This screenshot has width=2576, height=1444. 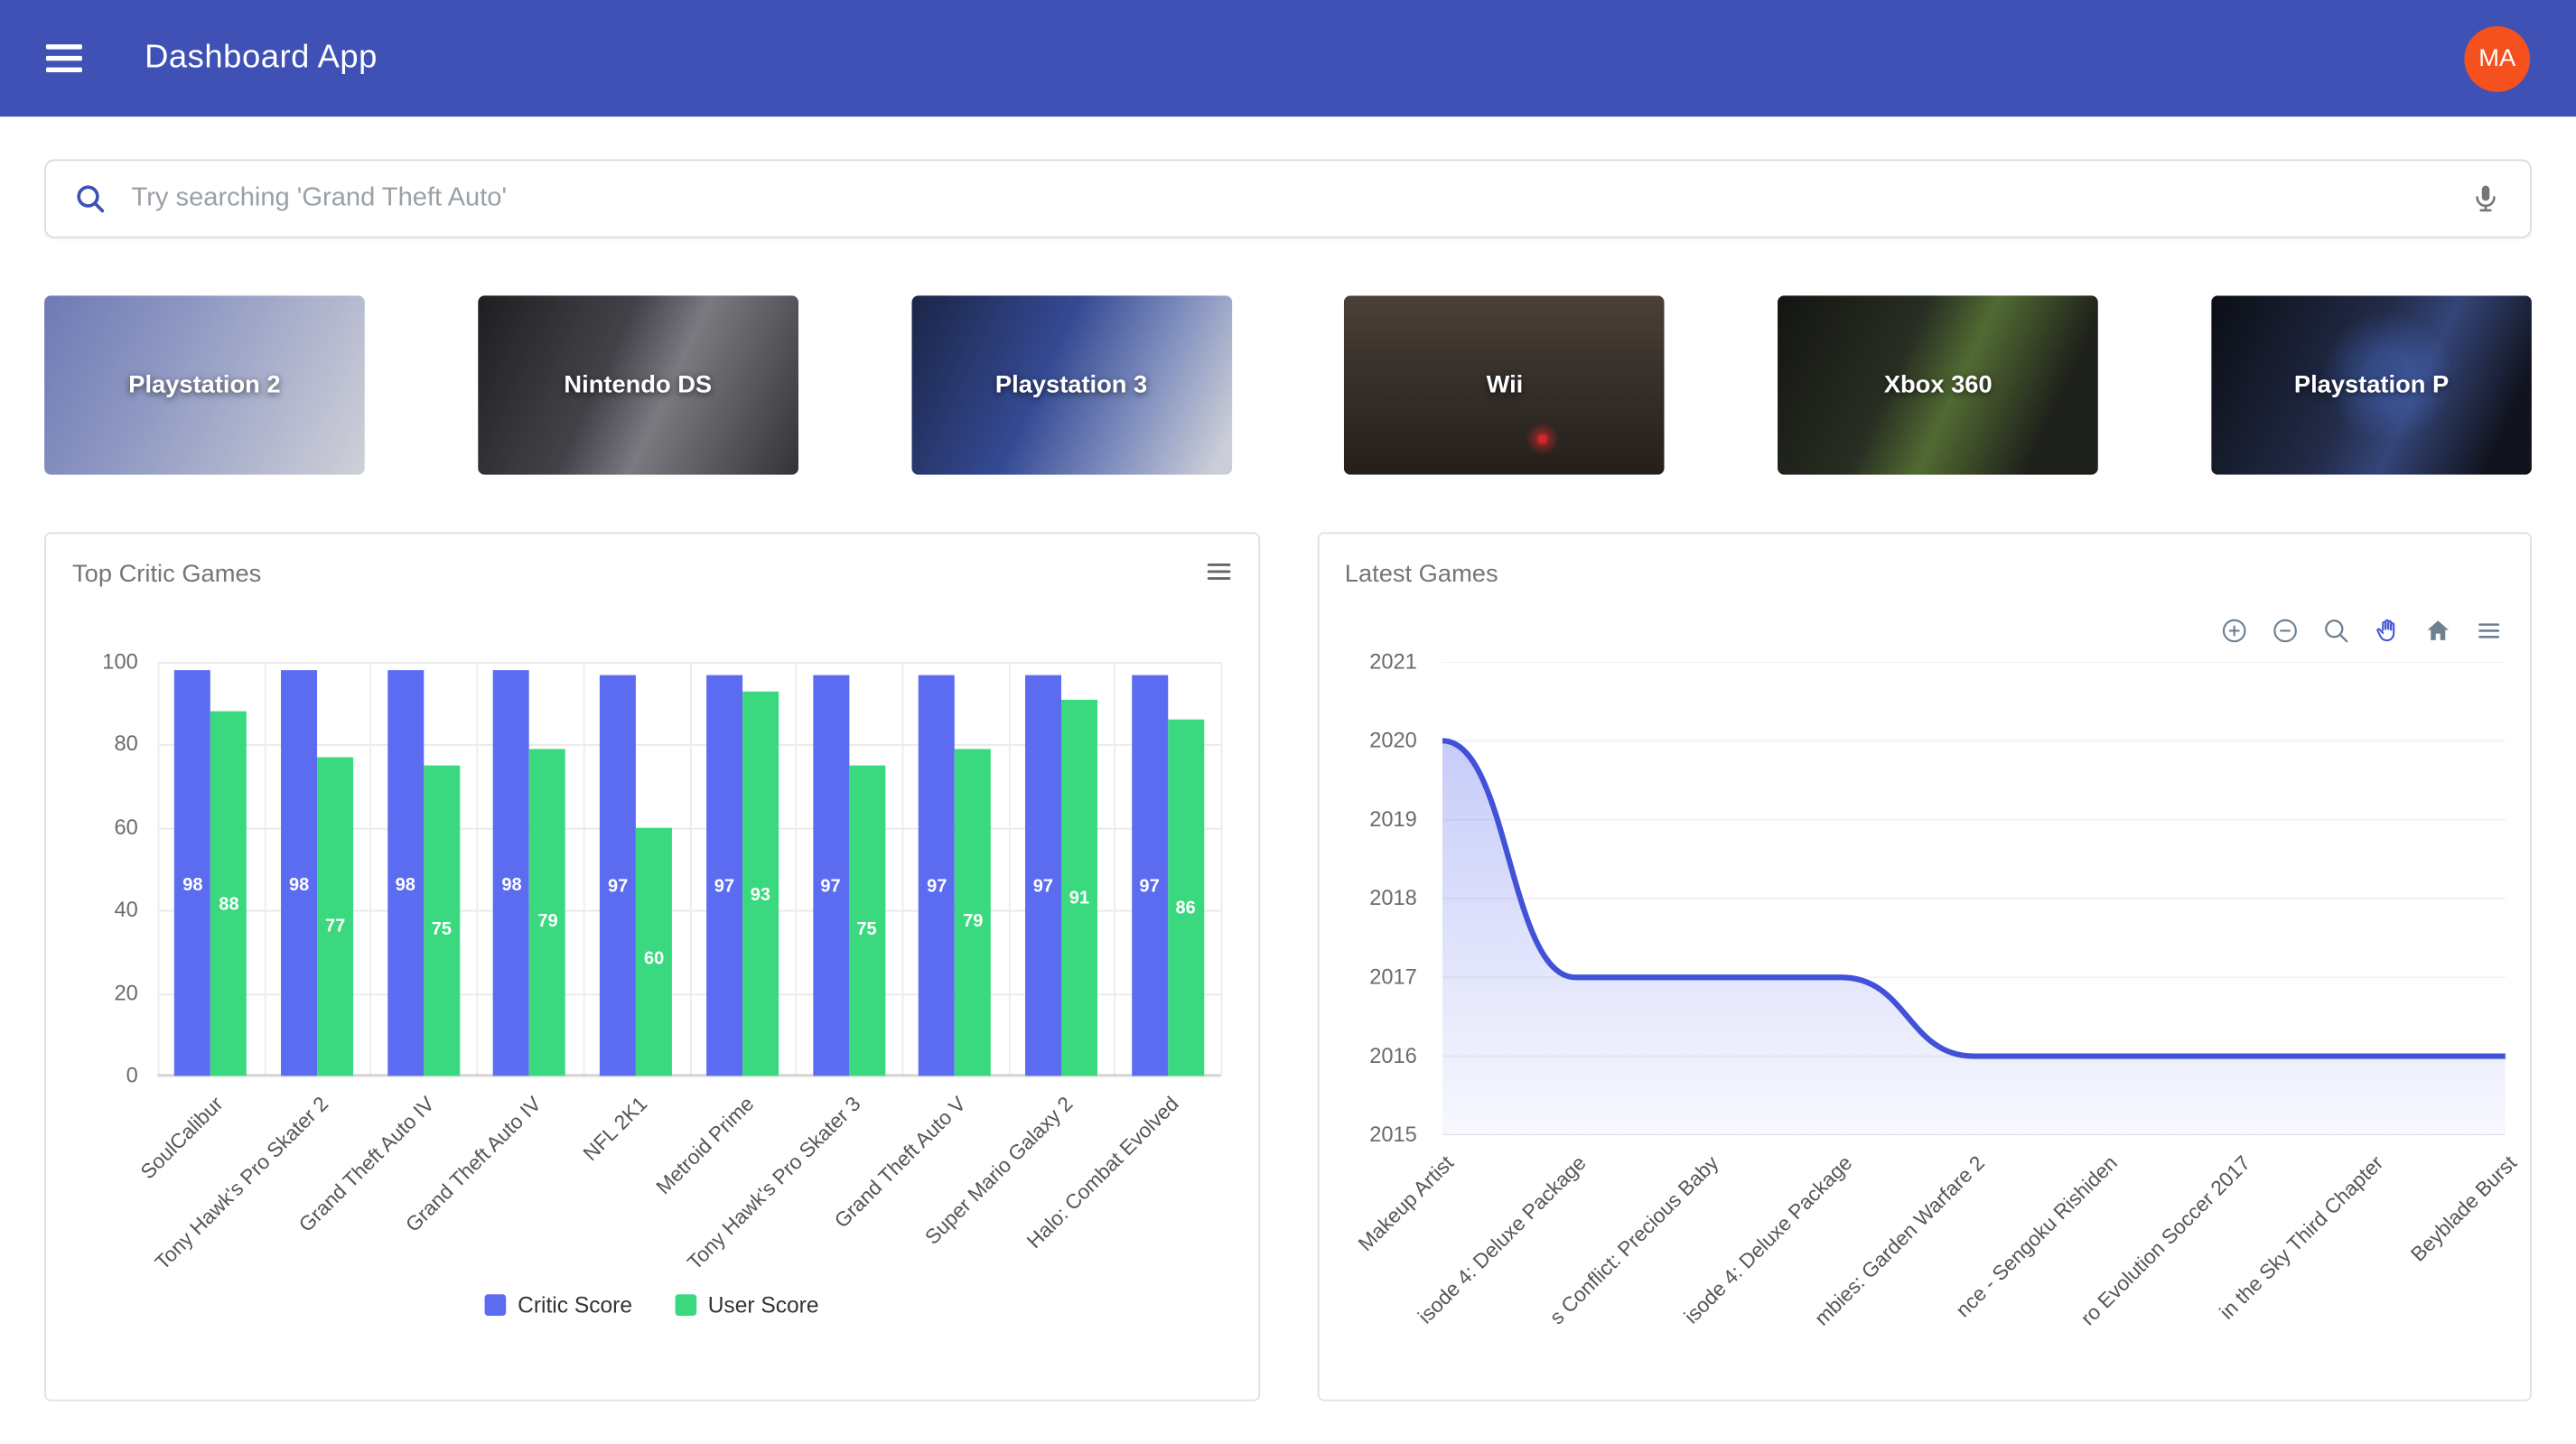 I want to click on zoom-in-icon, so click(x=2234, y=631).